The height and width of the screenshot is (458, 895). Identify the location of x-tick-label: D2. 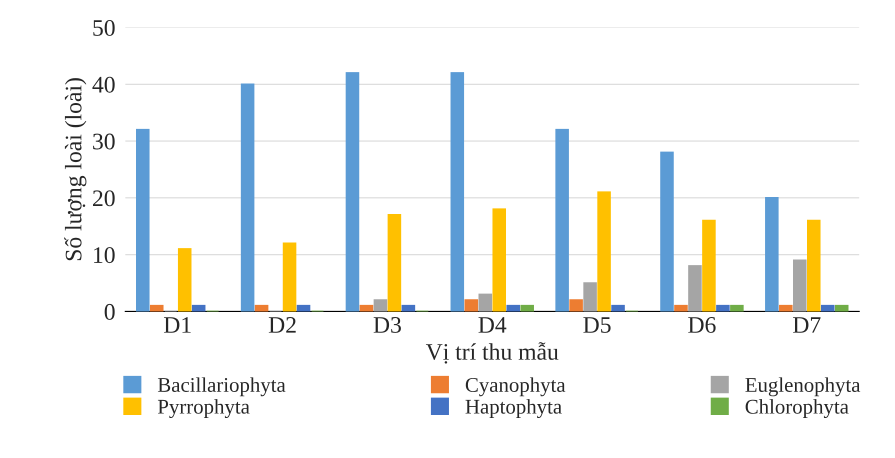
(282, 325).